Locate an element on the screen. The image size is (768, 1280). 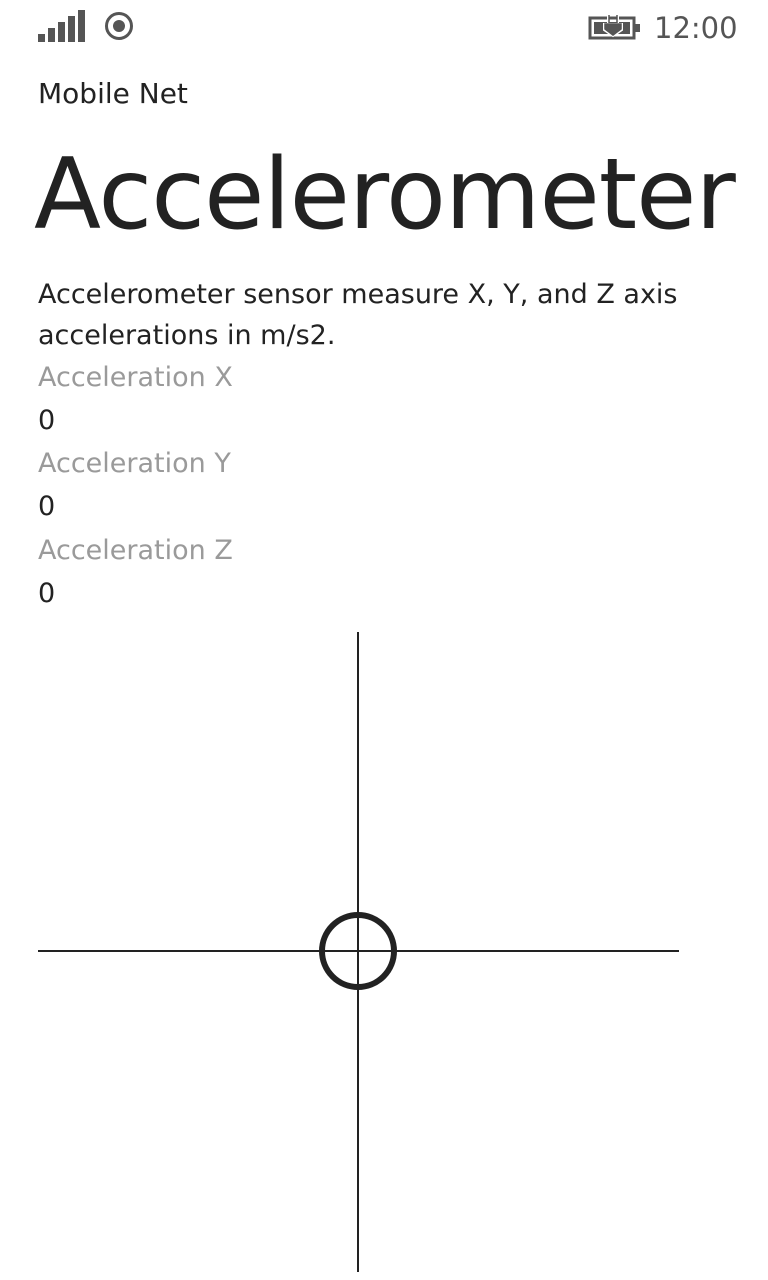
acceleration-z-label: Acceleration Z is located at coordinates (135, 550).